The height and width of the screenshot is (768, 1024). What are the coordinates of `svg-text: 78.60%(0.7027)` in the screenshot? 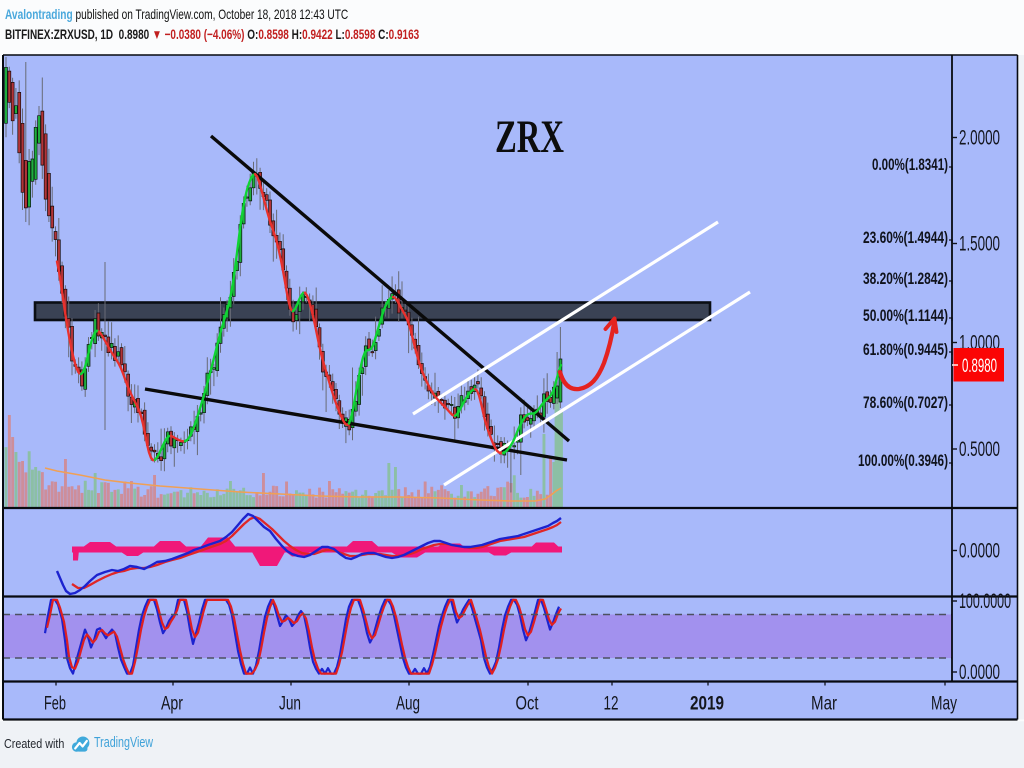 It's located at (905, 403).